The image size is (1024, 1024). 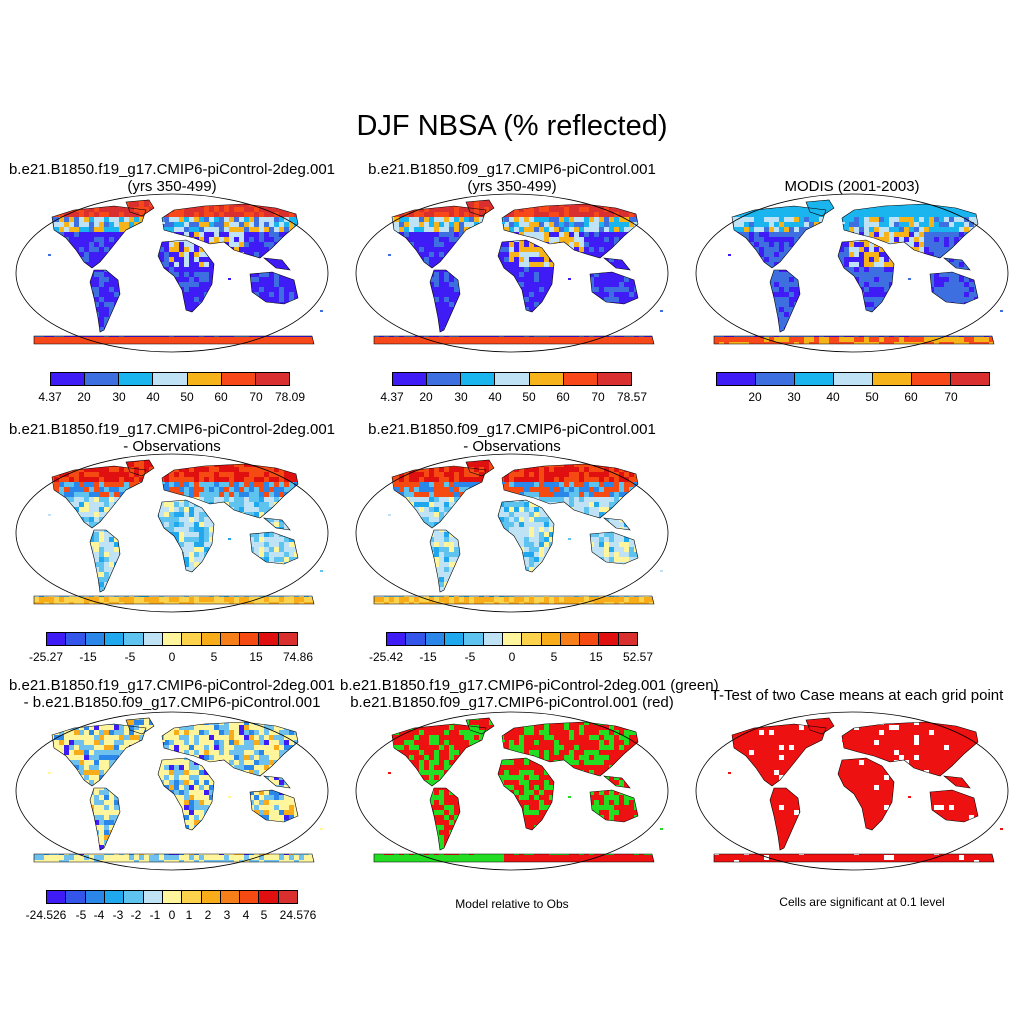 I want to click on colorbar-label: 20, so click(x=84, y=397).